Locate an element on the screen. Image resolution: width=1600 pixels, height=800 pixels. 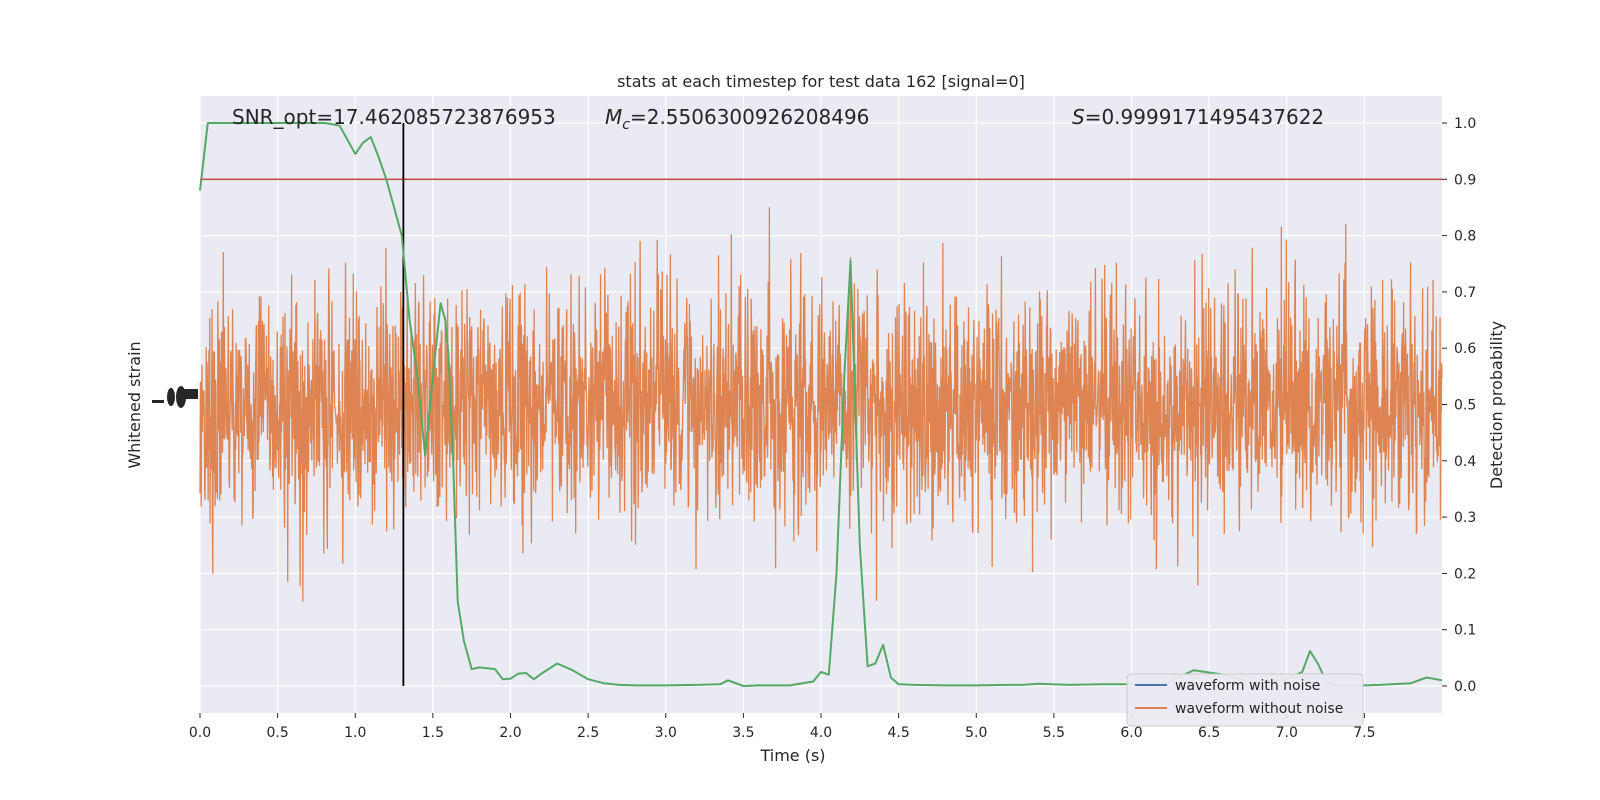
y-tick-label: 0.3 is located at coordinates (1465, 518).